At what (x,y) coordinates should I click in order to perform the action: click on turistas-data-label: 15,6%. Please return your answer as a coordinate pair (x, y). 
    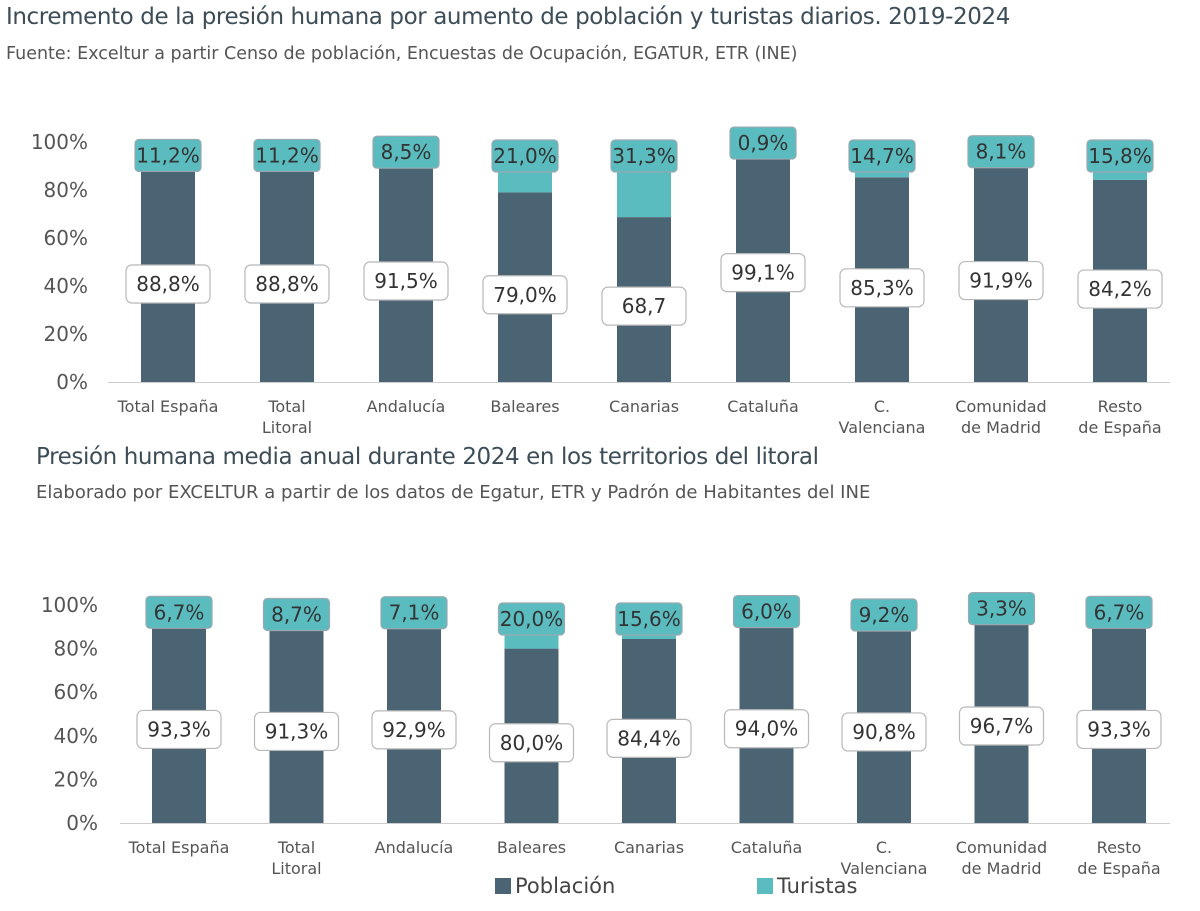
    Looking at the image, I should click on (649, 619).